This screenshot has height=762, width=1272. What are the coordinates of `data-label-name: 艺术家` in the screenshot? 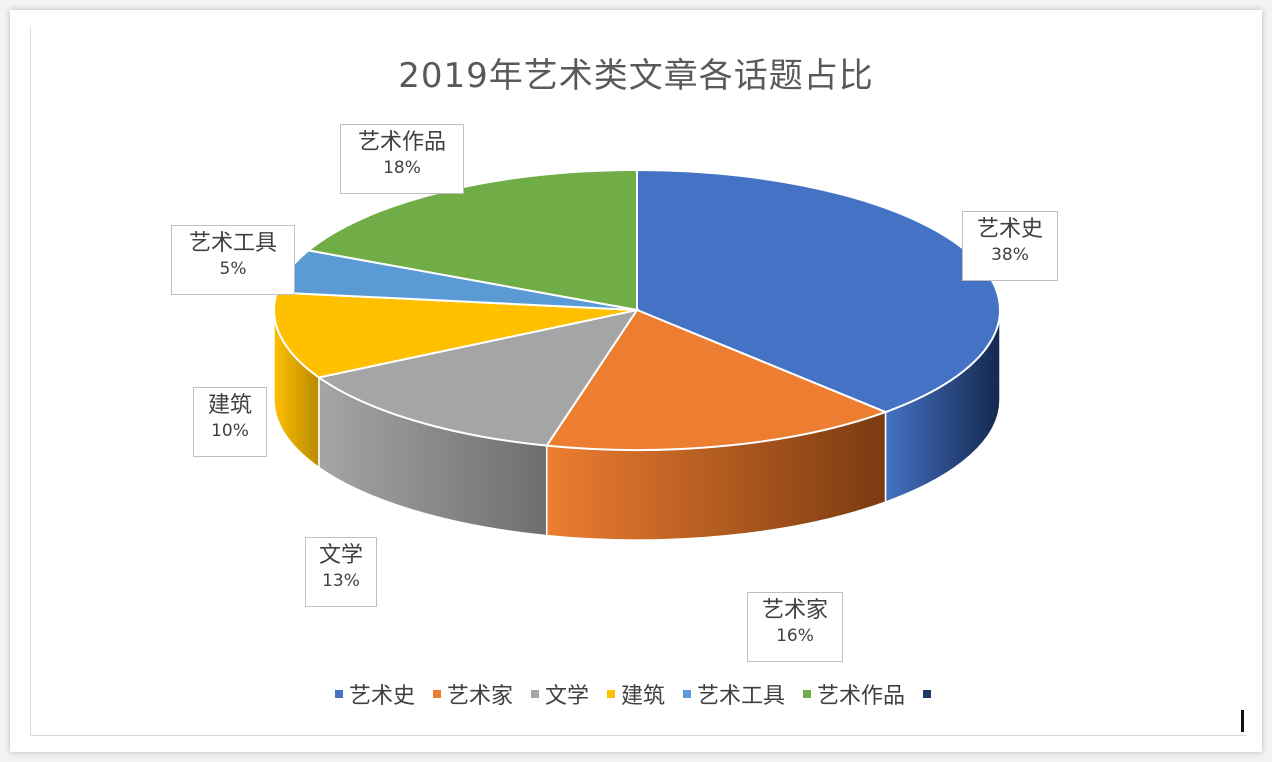 It's located at (794, 610).